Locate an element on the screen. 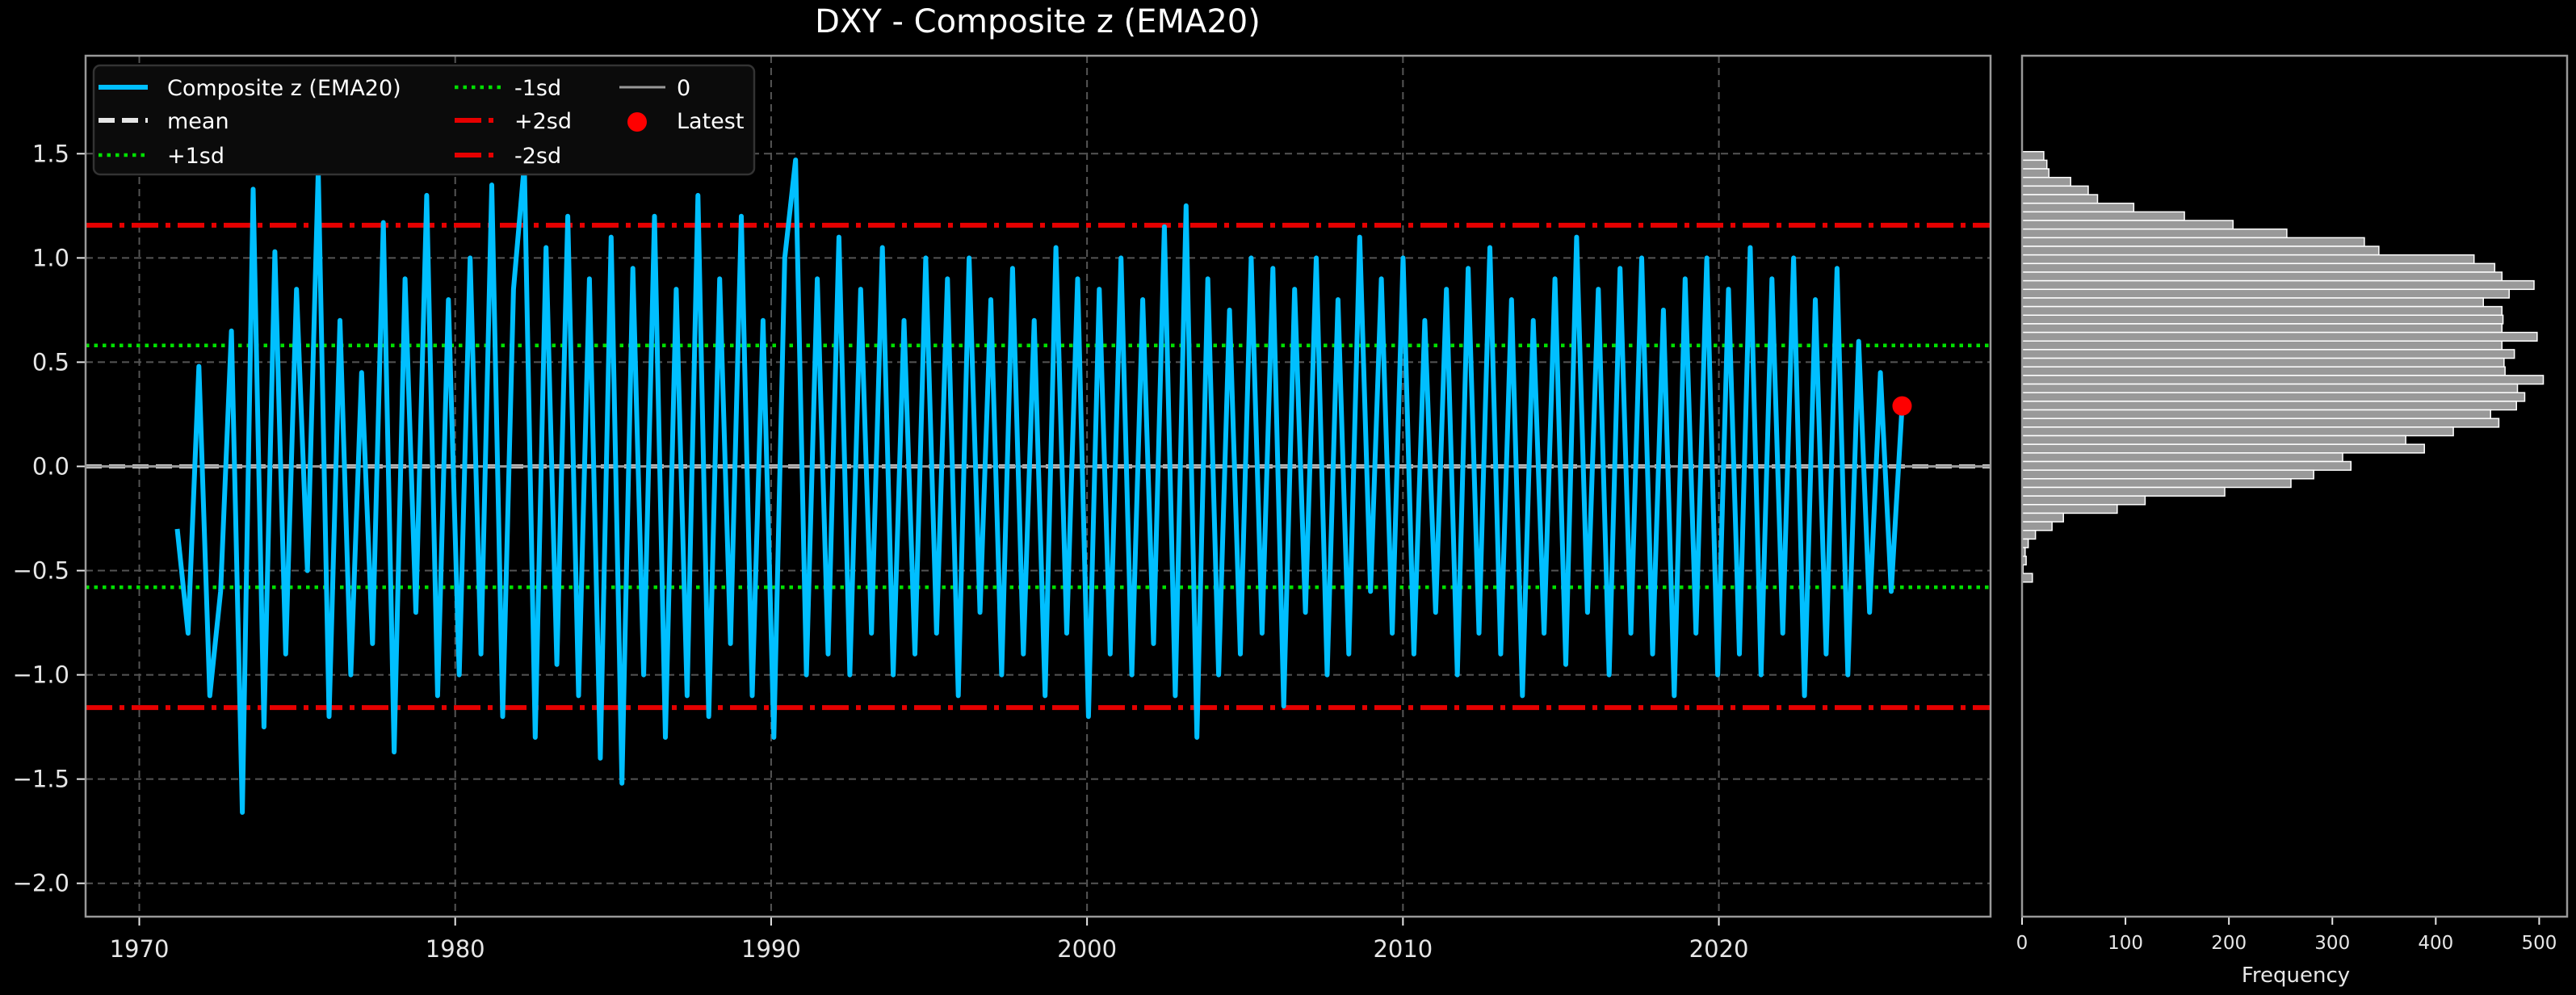 The height and width of the screenshot is (995, 2576). x-axis-ticks: 1970 1980 1990 2000 2010 2020 is located at coordinates (929, 940).